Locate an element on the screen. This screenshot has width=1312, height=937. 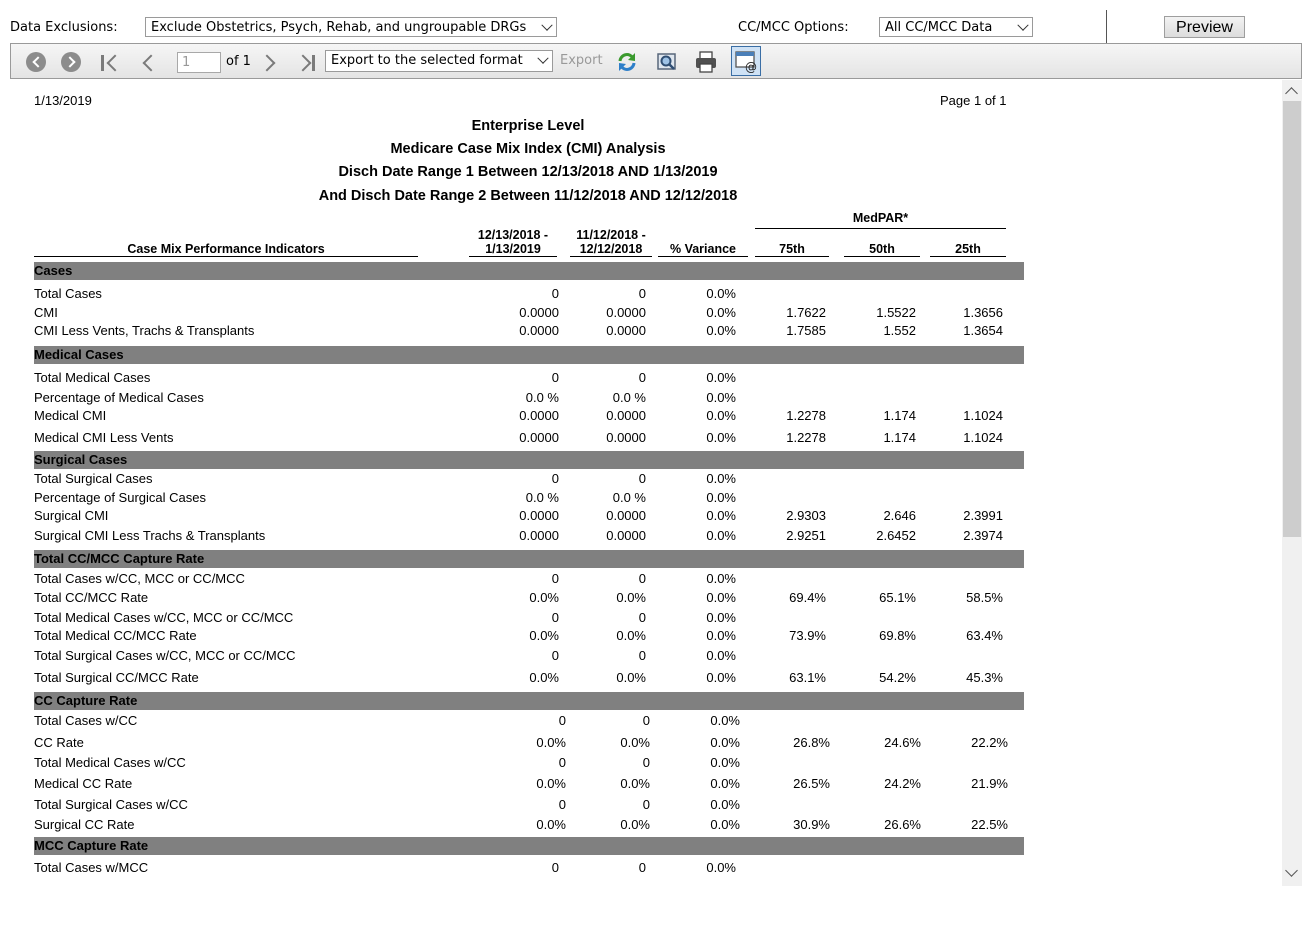
row-label: Medical CMI is located at coordinates (70, 415).